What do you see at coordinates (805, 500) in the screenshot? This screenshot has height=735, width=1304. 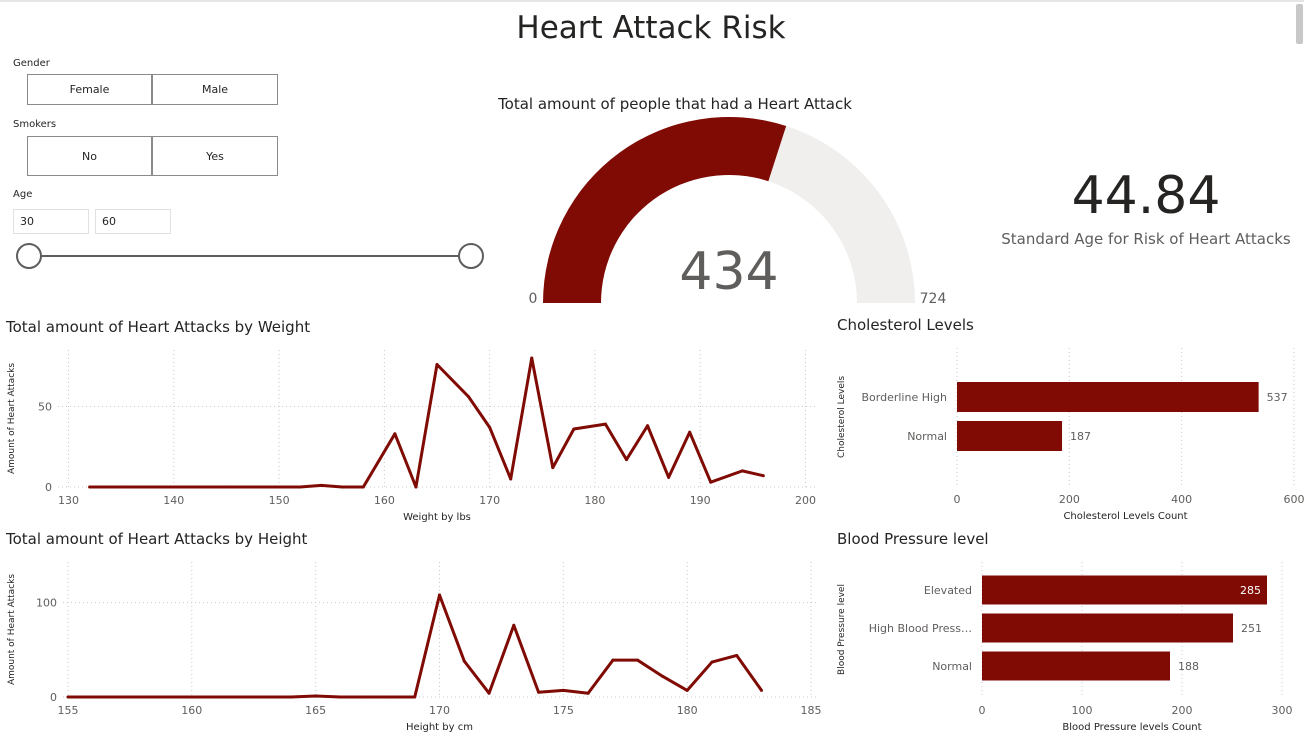 I see `weight-chart-x-tick-label: 200` at bounding box center [805, 500].